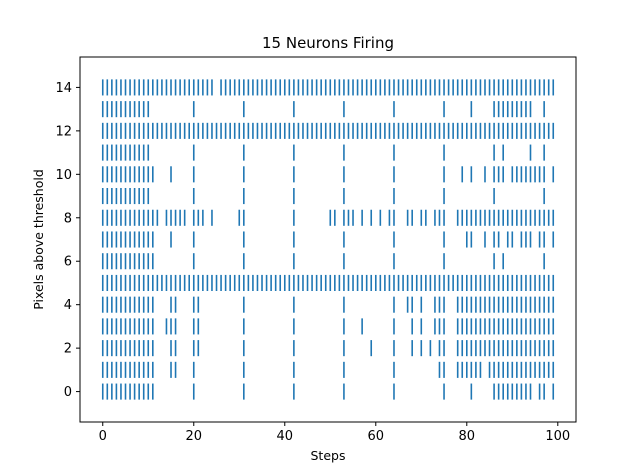 This screenshot has height=472, width=640. I want to click on x-axis: 0 20 40 60 80 100, so click(334, 433).